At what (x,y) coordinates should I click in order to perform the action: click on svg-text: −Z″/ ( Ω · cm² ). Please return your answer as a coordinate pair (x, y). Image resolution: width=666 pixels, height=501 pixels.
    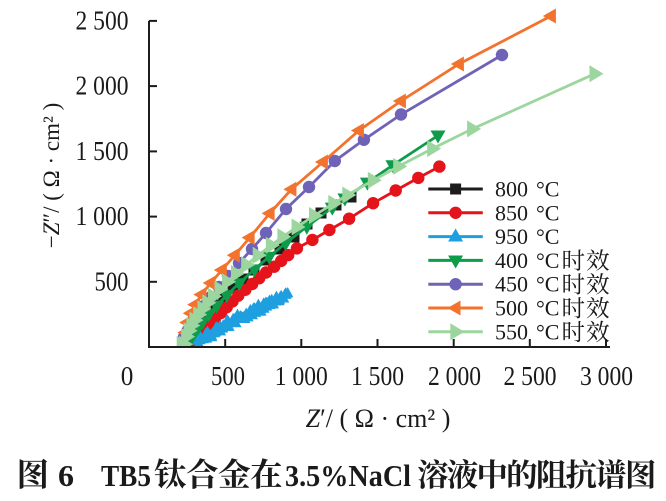
    Looking at the image, I should click on (51, 176).